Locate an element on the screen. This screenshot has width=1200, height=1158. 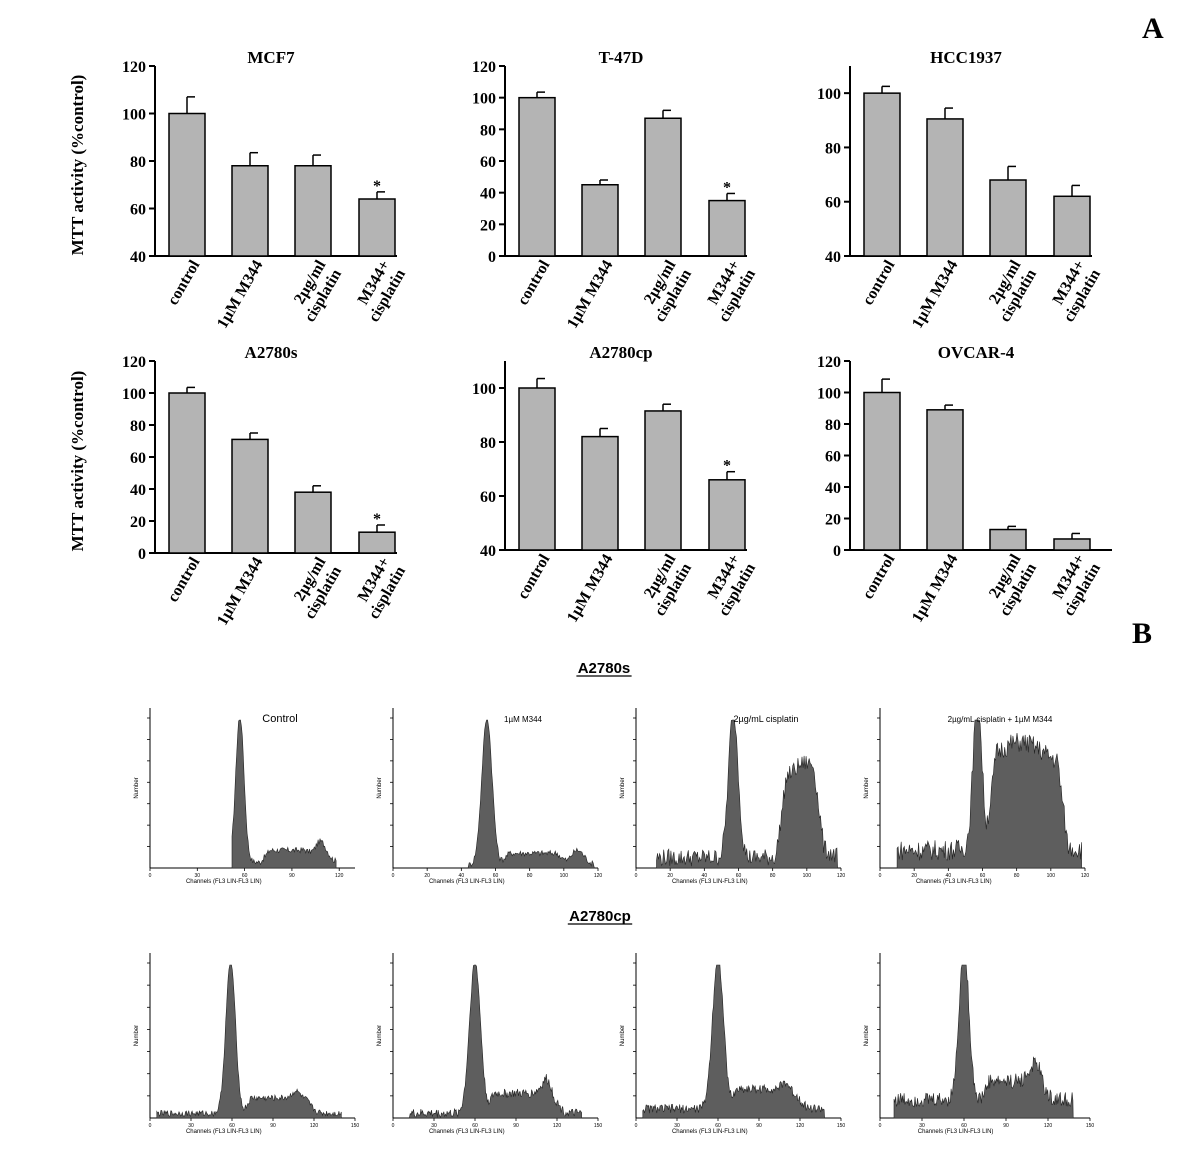
hist-x-tick-label: 120 is located at coordinates (557, 1126).